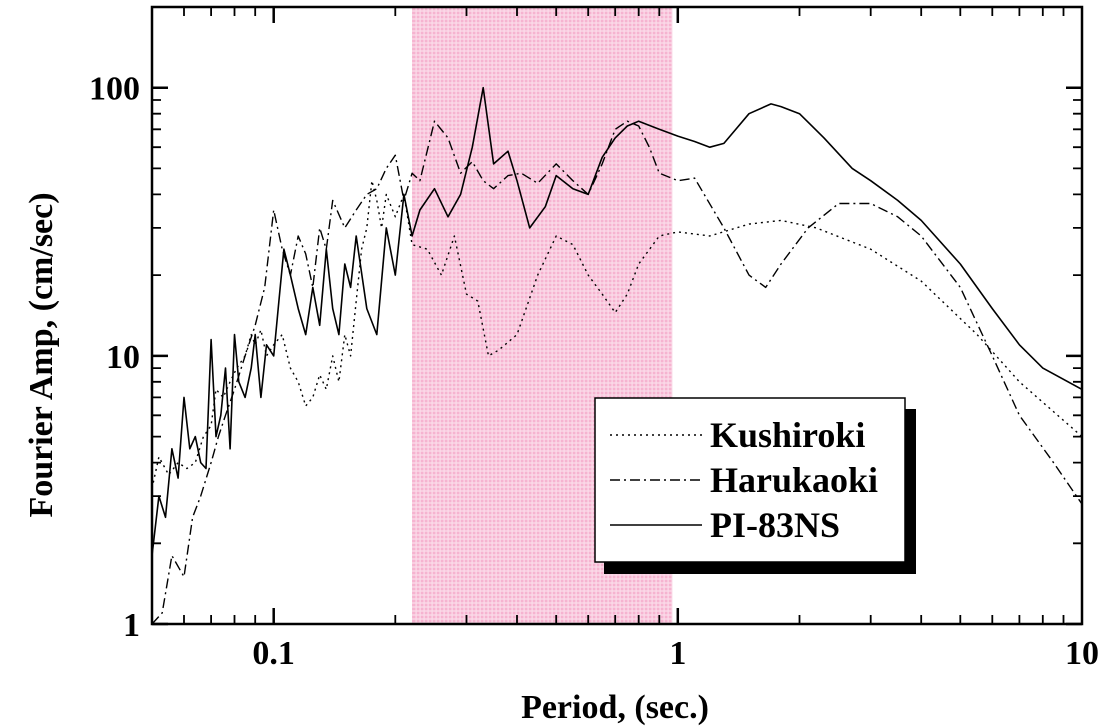  What do you see at coordinates (794, 480) in the screenshot?
I see `legend-label-2: Harukaoki` at bounding box center [794, 480].